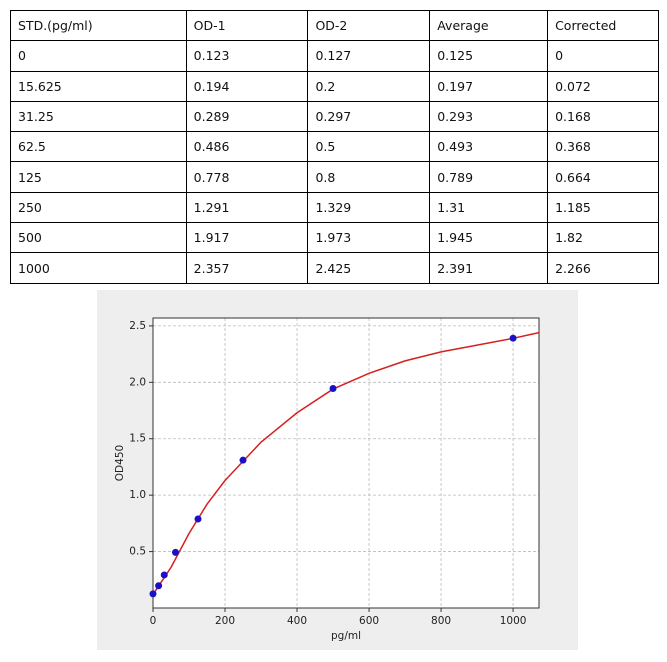 The width and height of the screenshot is (667, 662). What do you see at coordinates (369, 147) in the screenshot?
I see `table-cell: 0.5` at bounding box center [369, 147].